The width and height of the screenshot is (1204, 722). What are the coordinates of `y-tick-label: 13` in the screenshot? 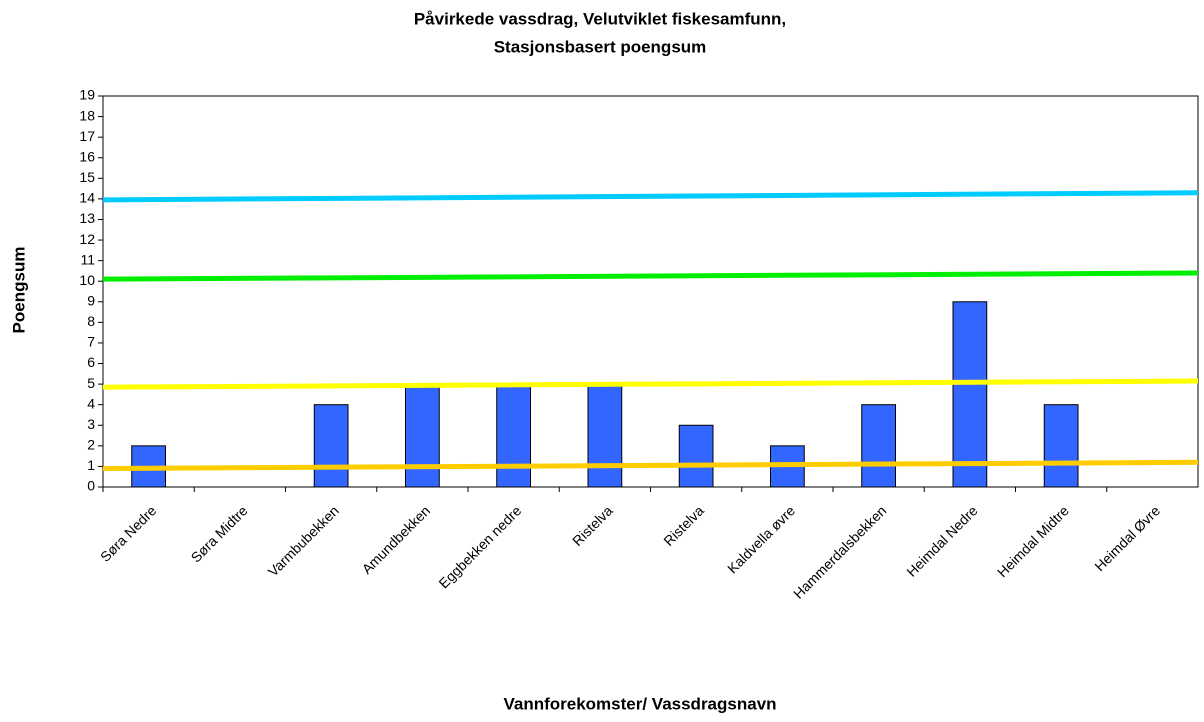 It's located at (87, 218).